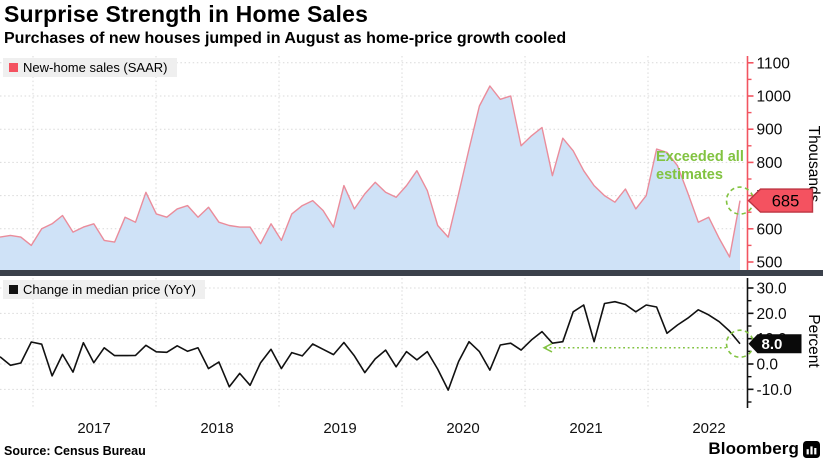 The image size is (823, 462). Describe the element at coordinates (772, 344) in the screenshot. I see `last-value-text: 8.0` at that location.